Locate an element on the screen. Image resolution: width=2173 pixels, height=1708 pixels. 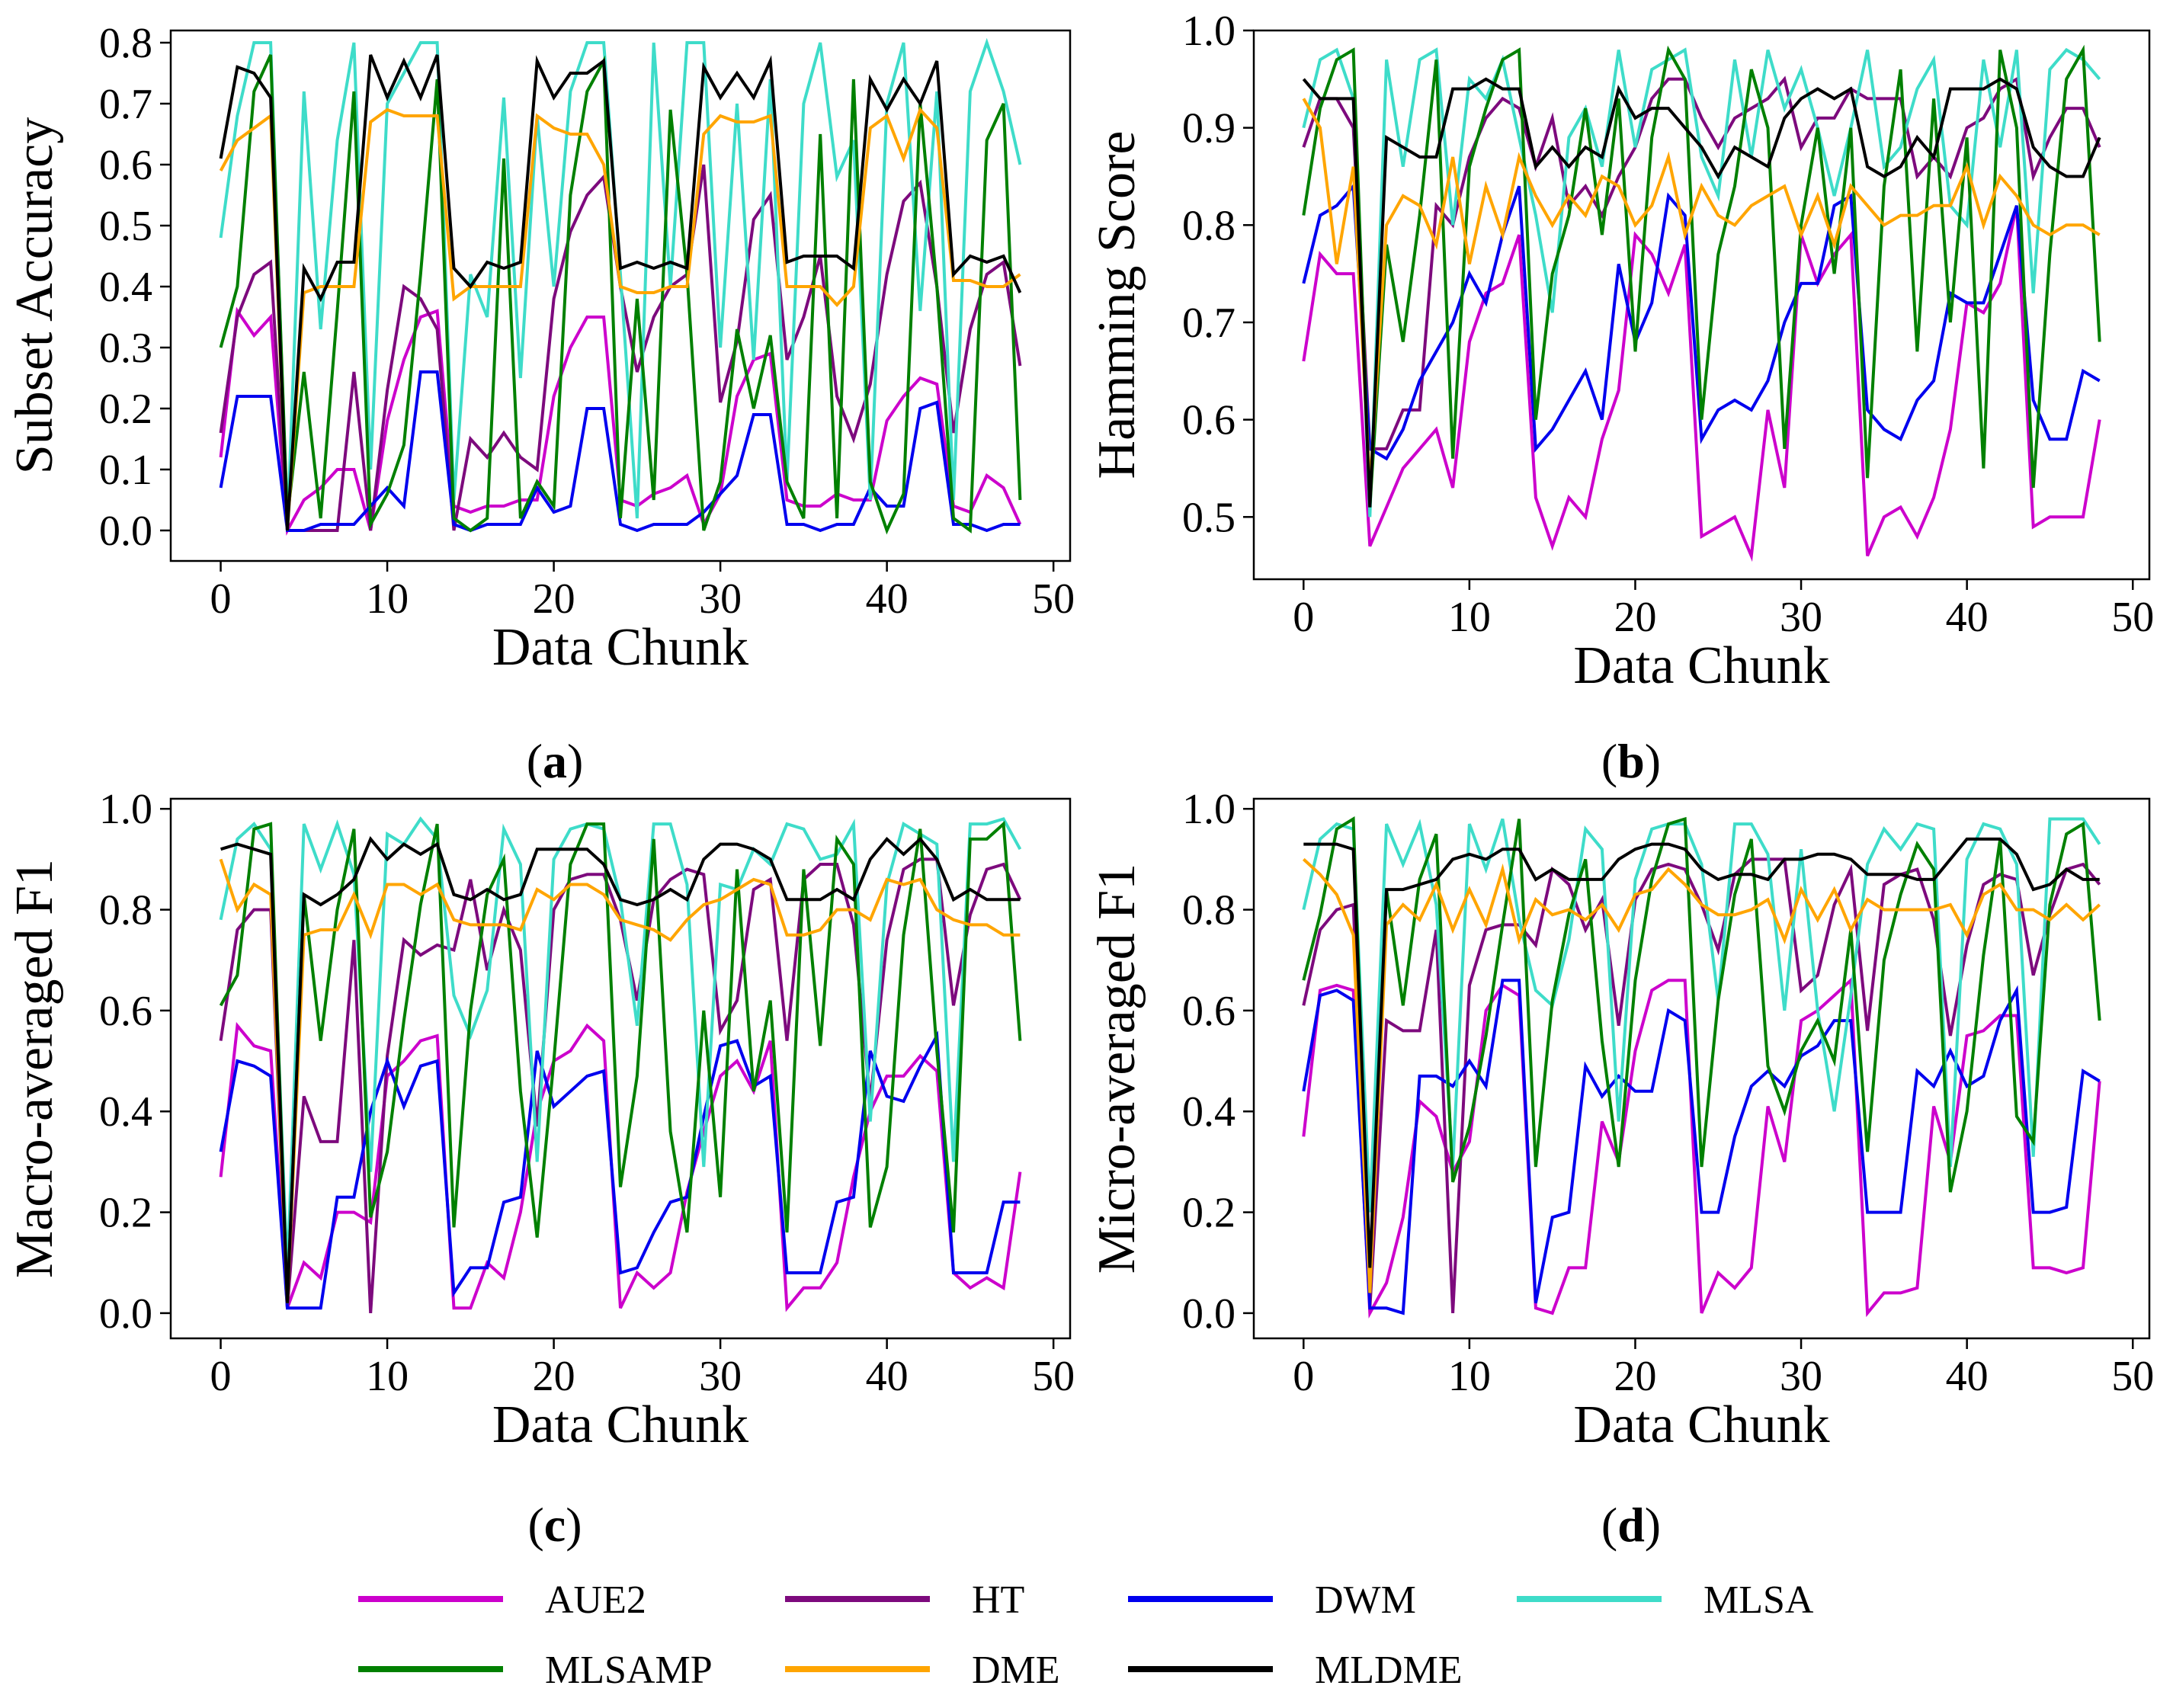
caption-a: (a) is located at coordinates (555, 761).